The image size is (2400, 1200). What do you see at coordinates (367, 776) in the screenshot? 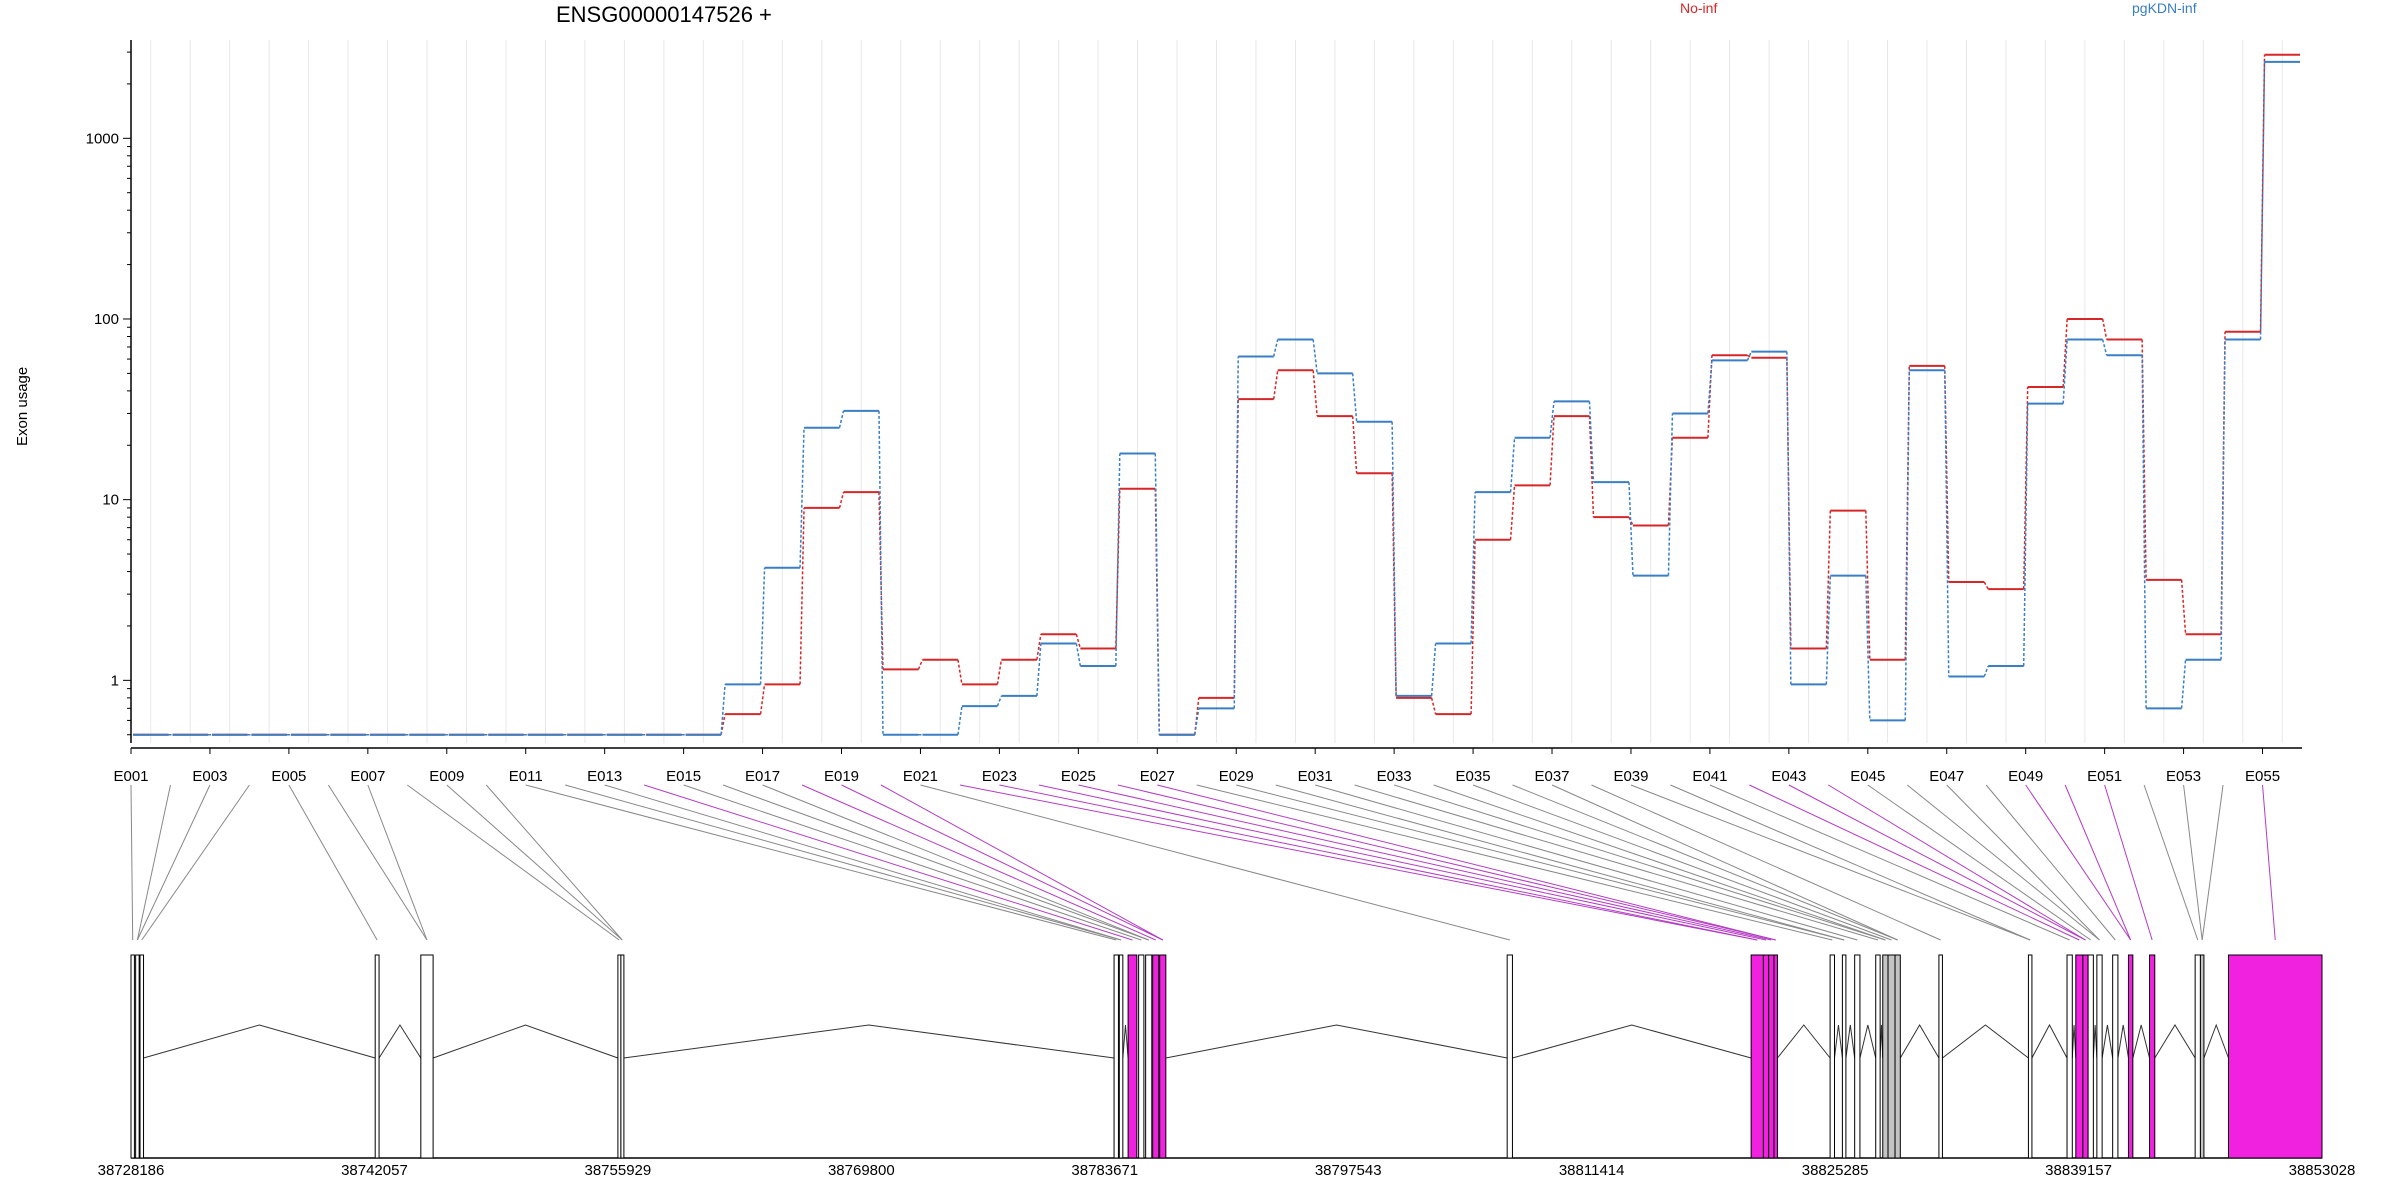
I see `x-tick-label: E007` at bounding box center [367, 776].